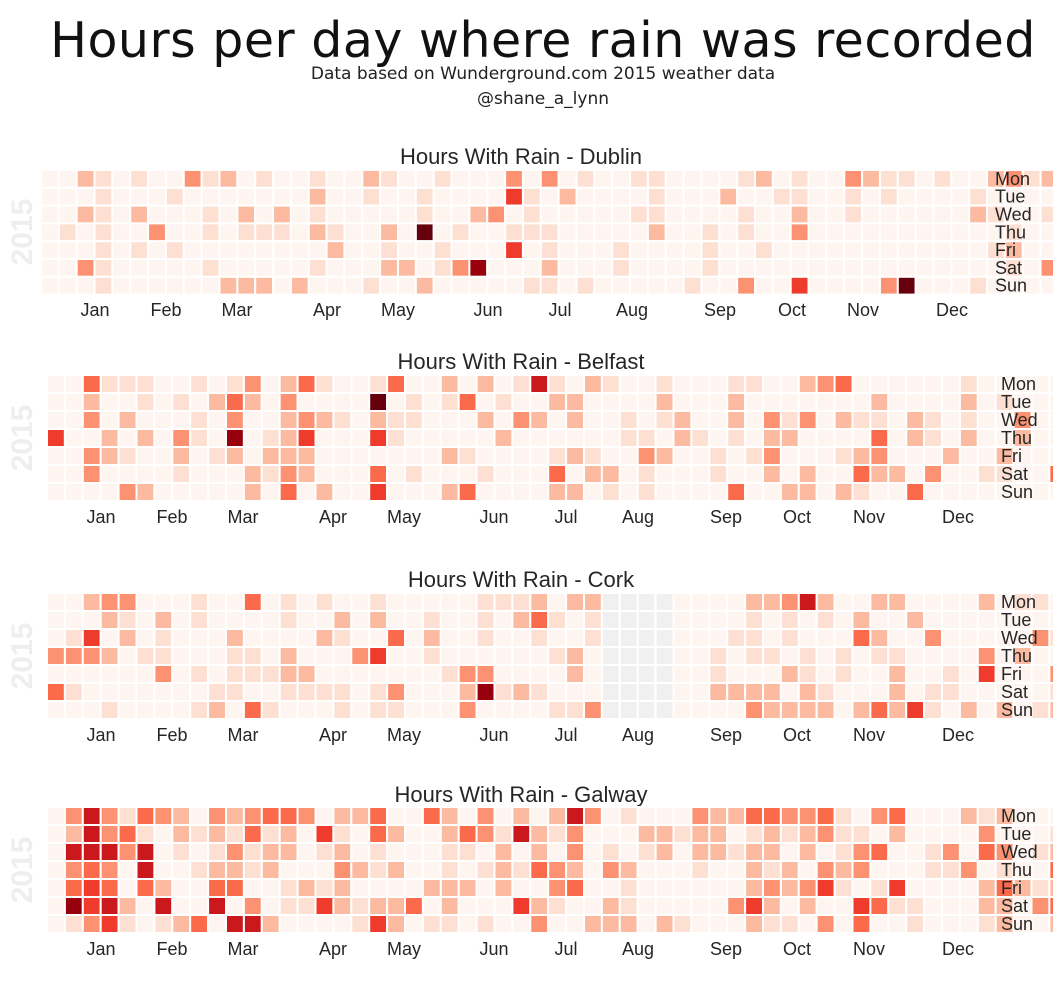 The width and height of the screenshot is (1053, 1000). I want to click on day-label: Fri, so click(1011, 456).